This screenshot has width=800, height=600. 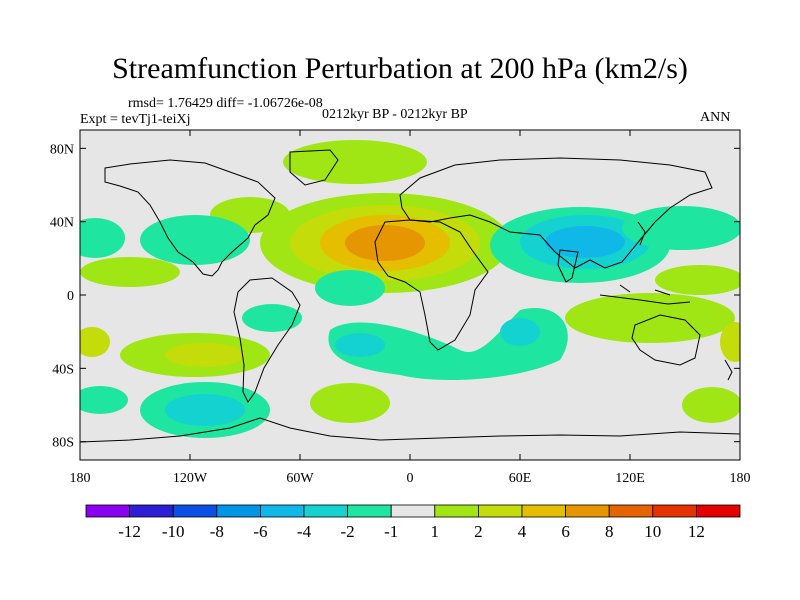 What do you see at coordinates (304, 531) in the screenshot?
I see `colorbar-label: -4` at bounding box center [304, 531].